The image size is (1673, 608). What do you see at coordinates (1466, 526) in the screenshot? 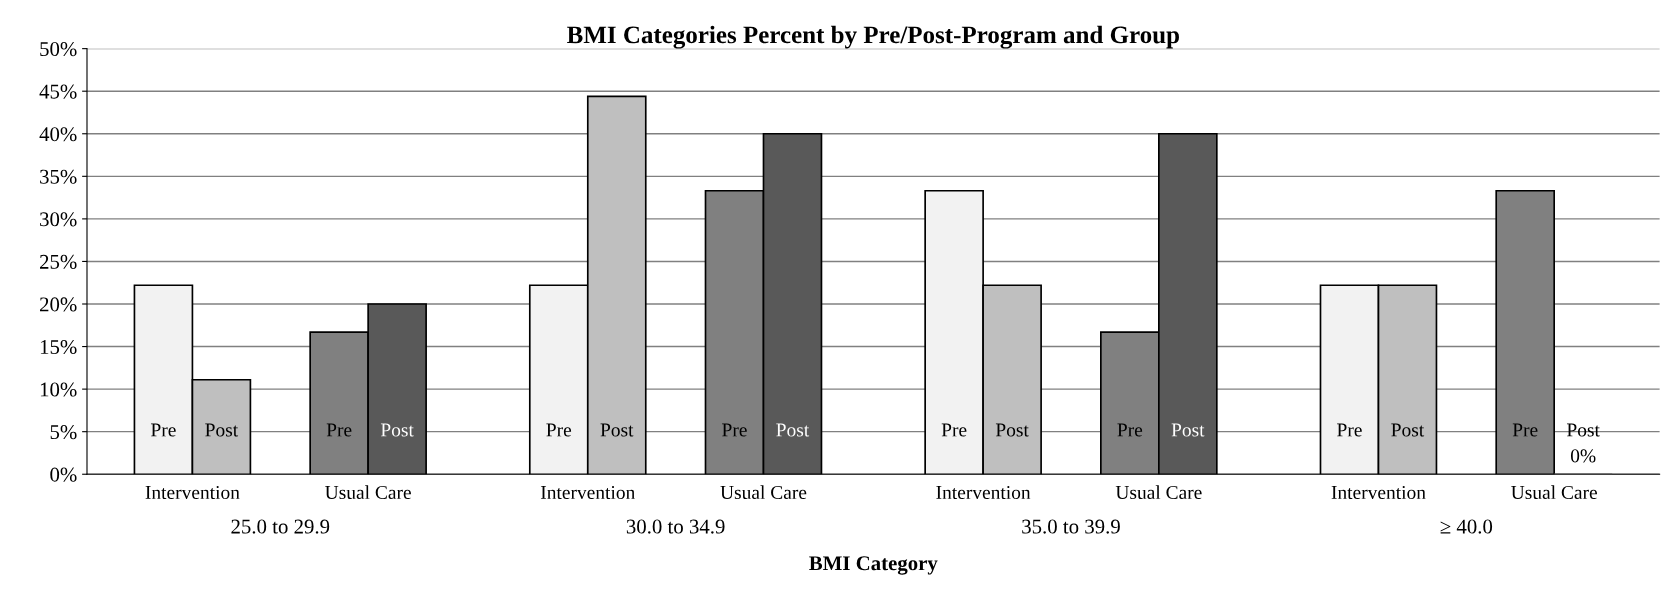
I see `text: ≥ 40.0` at bounding box center [1466, 526].